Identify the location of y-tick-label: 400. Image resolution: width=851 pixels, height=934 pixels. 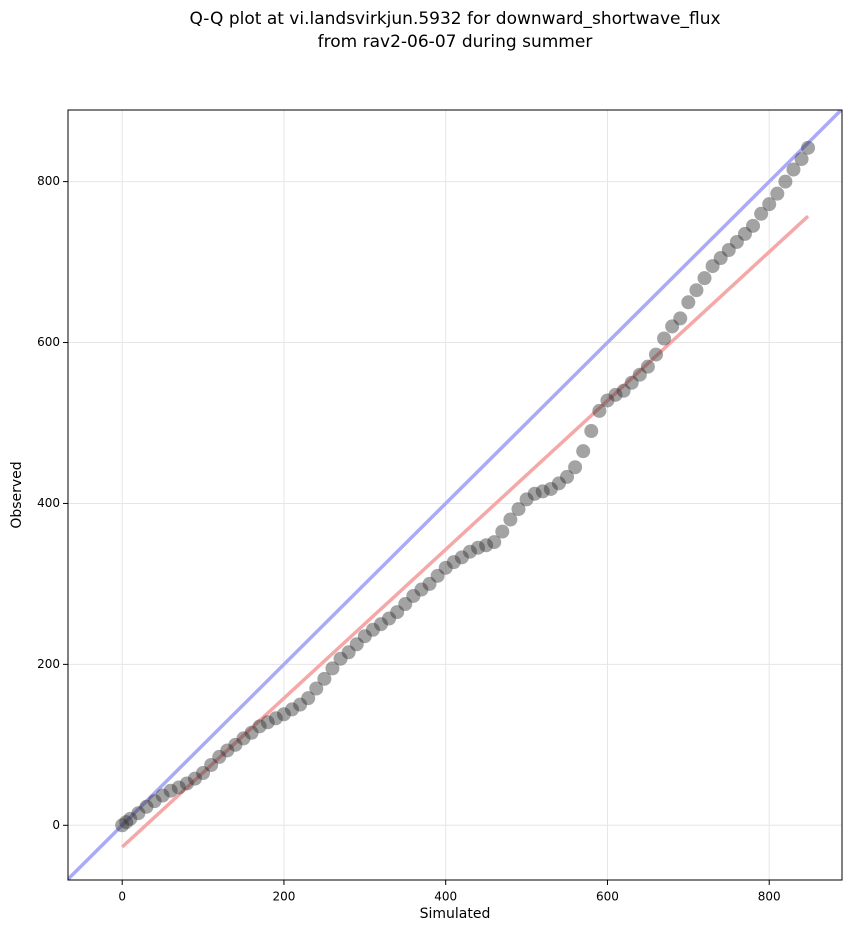
(48, 503).